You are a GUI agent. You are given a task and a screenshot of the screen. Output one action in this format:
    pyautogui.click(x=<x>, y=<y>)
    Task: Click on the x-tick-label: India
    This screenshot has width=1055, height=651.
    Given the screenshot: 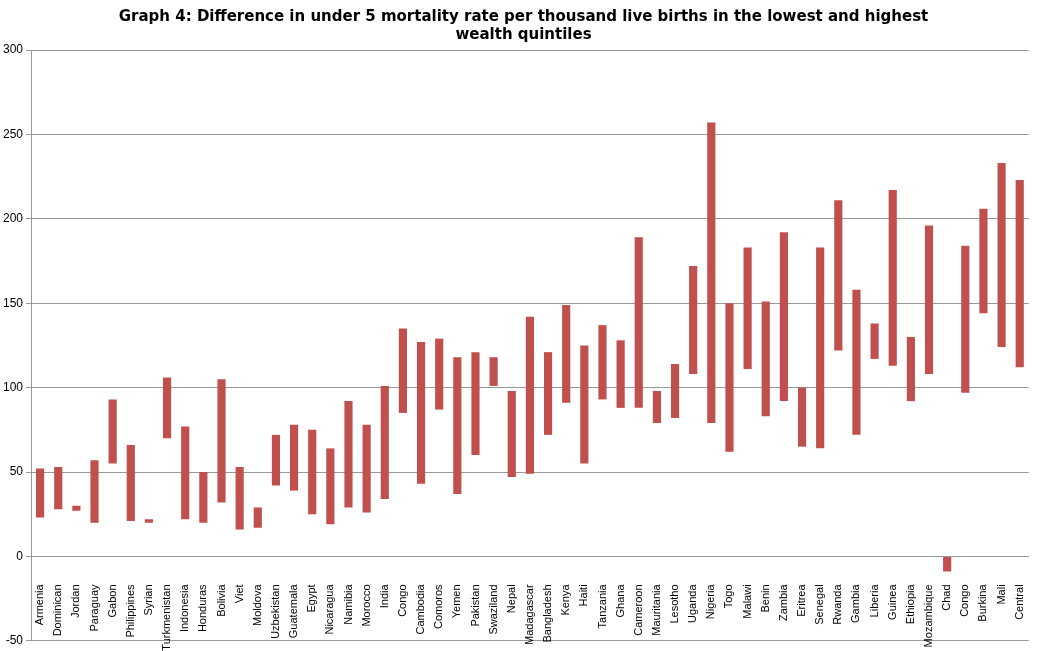 What is the action you would take?
    pyautogui.click(x=383, y=596)
    